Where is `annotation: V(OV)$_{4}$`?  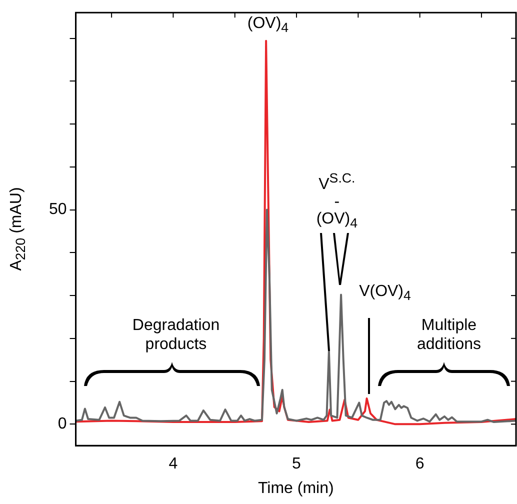
annotation: V(OV)$_{4}$ is located at coordinates (385, 294).